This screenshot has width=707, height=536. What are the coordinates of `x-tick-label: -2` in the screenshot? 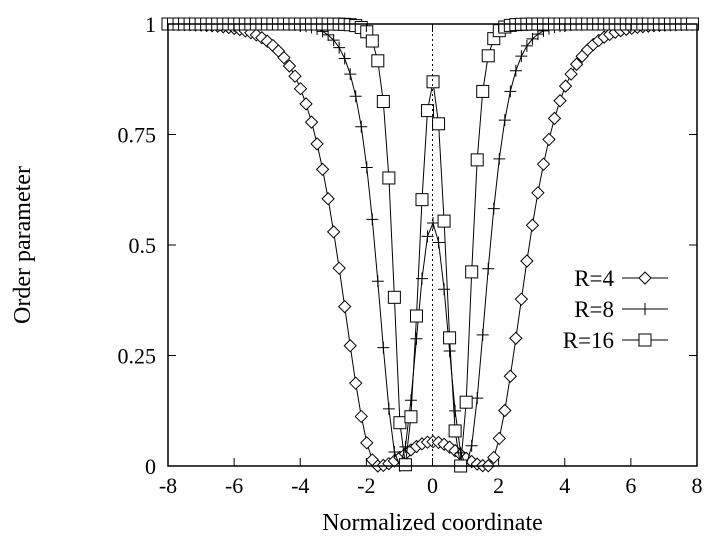 It's located at (366, 485).